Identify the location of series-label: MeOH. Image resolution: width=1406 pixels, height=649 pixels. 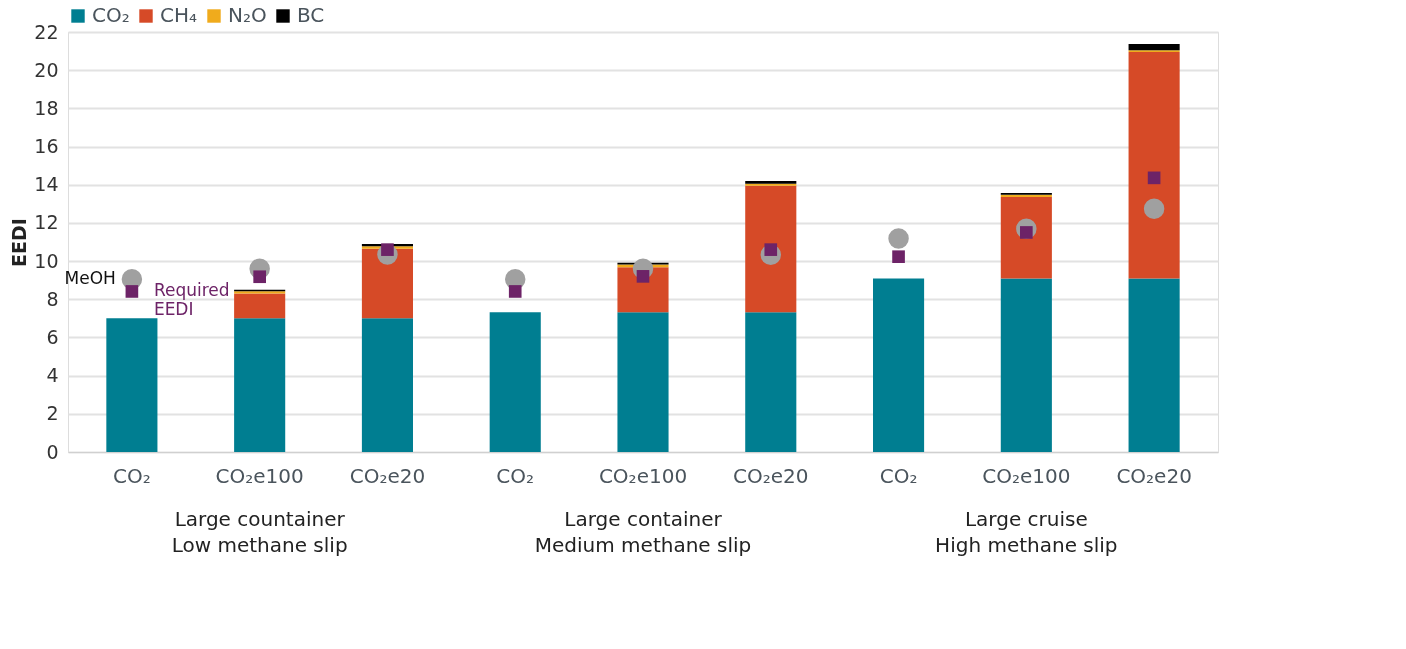
(90, 278).